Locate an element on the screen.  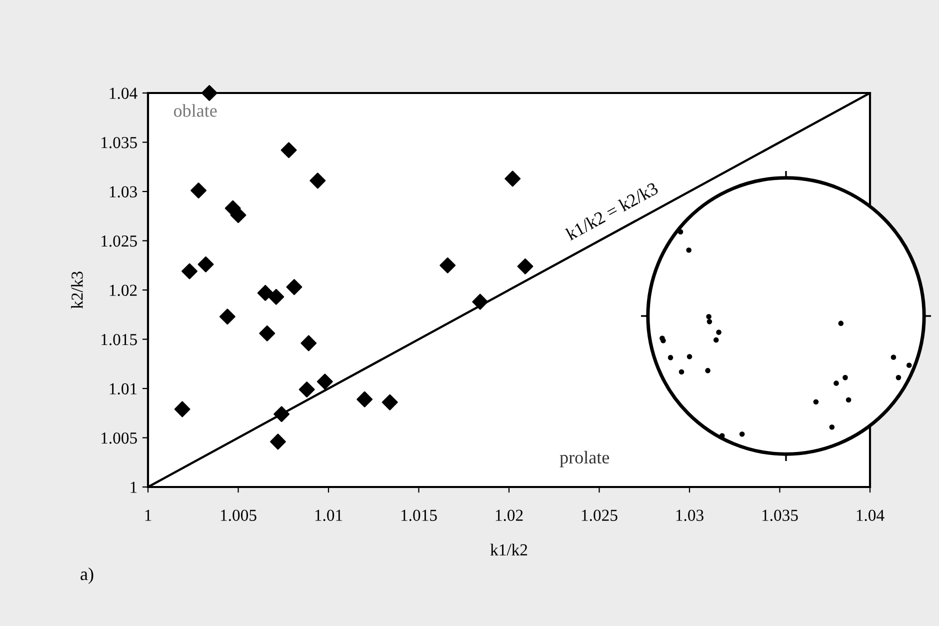
y-tick-label: 1.035 is located at coordinates (119, 142).